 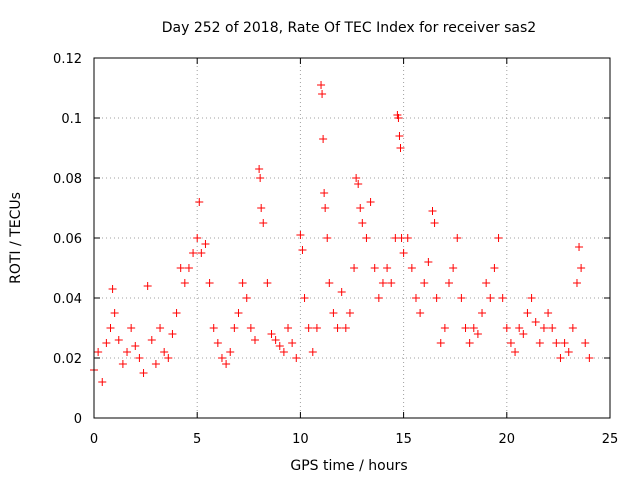 What do you see at coordinates (16, 238) in the screenshot?
I see `y-axis-label: ROTI / TECUs` at bounding box center [16, 238].